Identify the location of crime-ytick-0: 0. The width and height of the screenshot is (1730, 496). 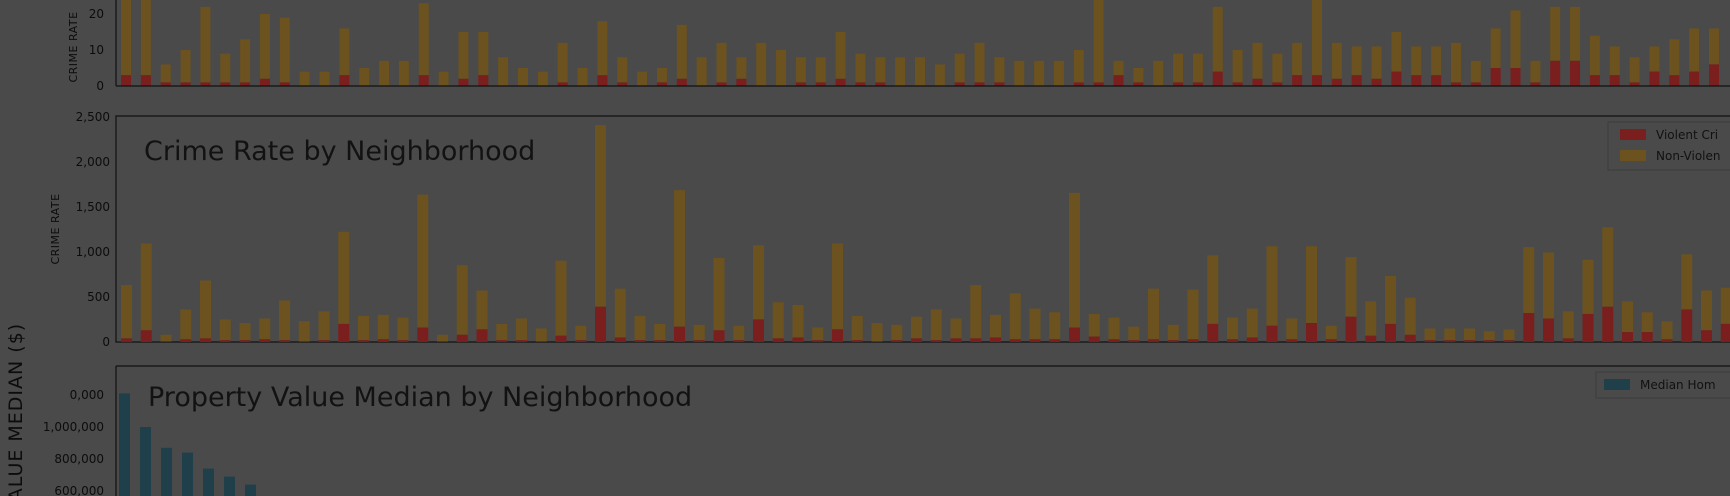
(106, 342).